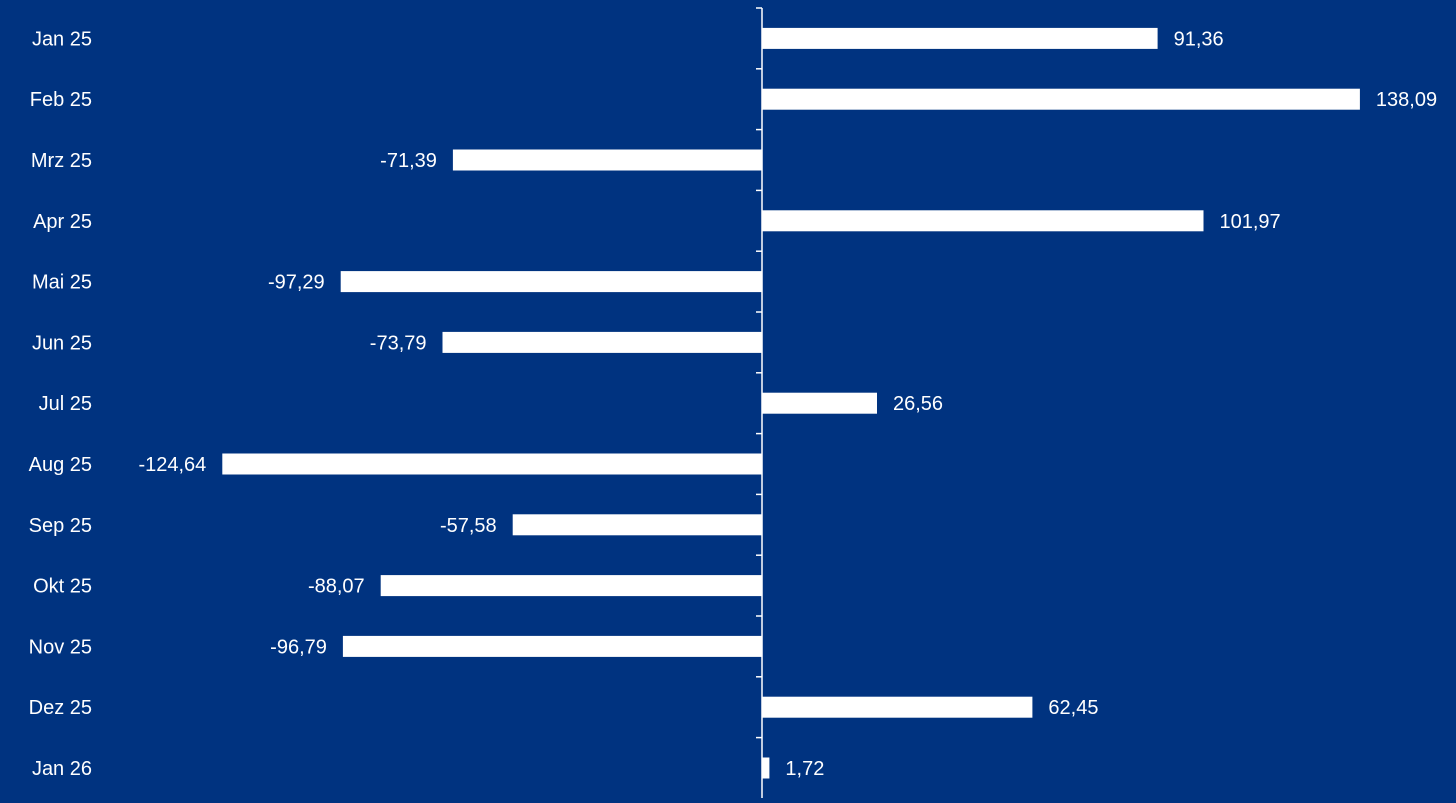  I want to click on category-label: Jun 25, so click(62, 343).